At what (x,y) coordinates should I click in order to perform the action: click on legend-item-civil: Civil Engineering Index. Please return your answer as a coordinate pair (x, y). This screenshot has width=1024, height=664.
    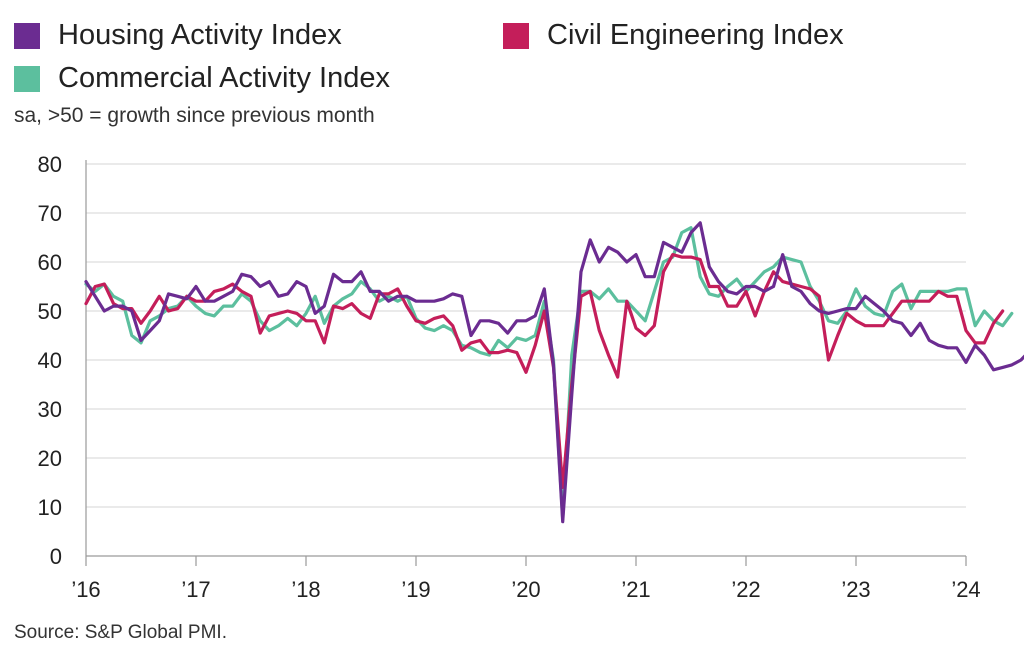
    Looking at the image, I should click on (673, 35).